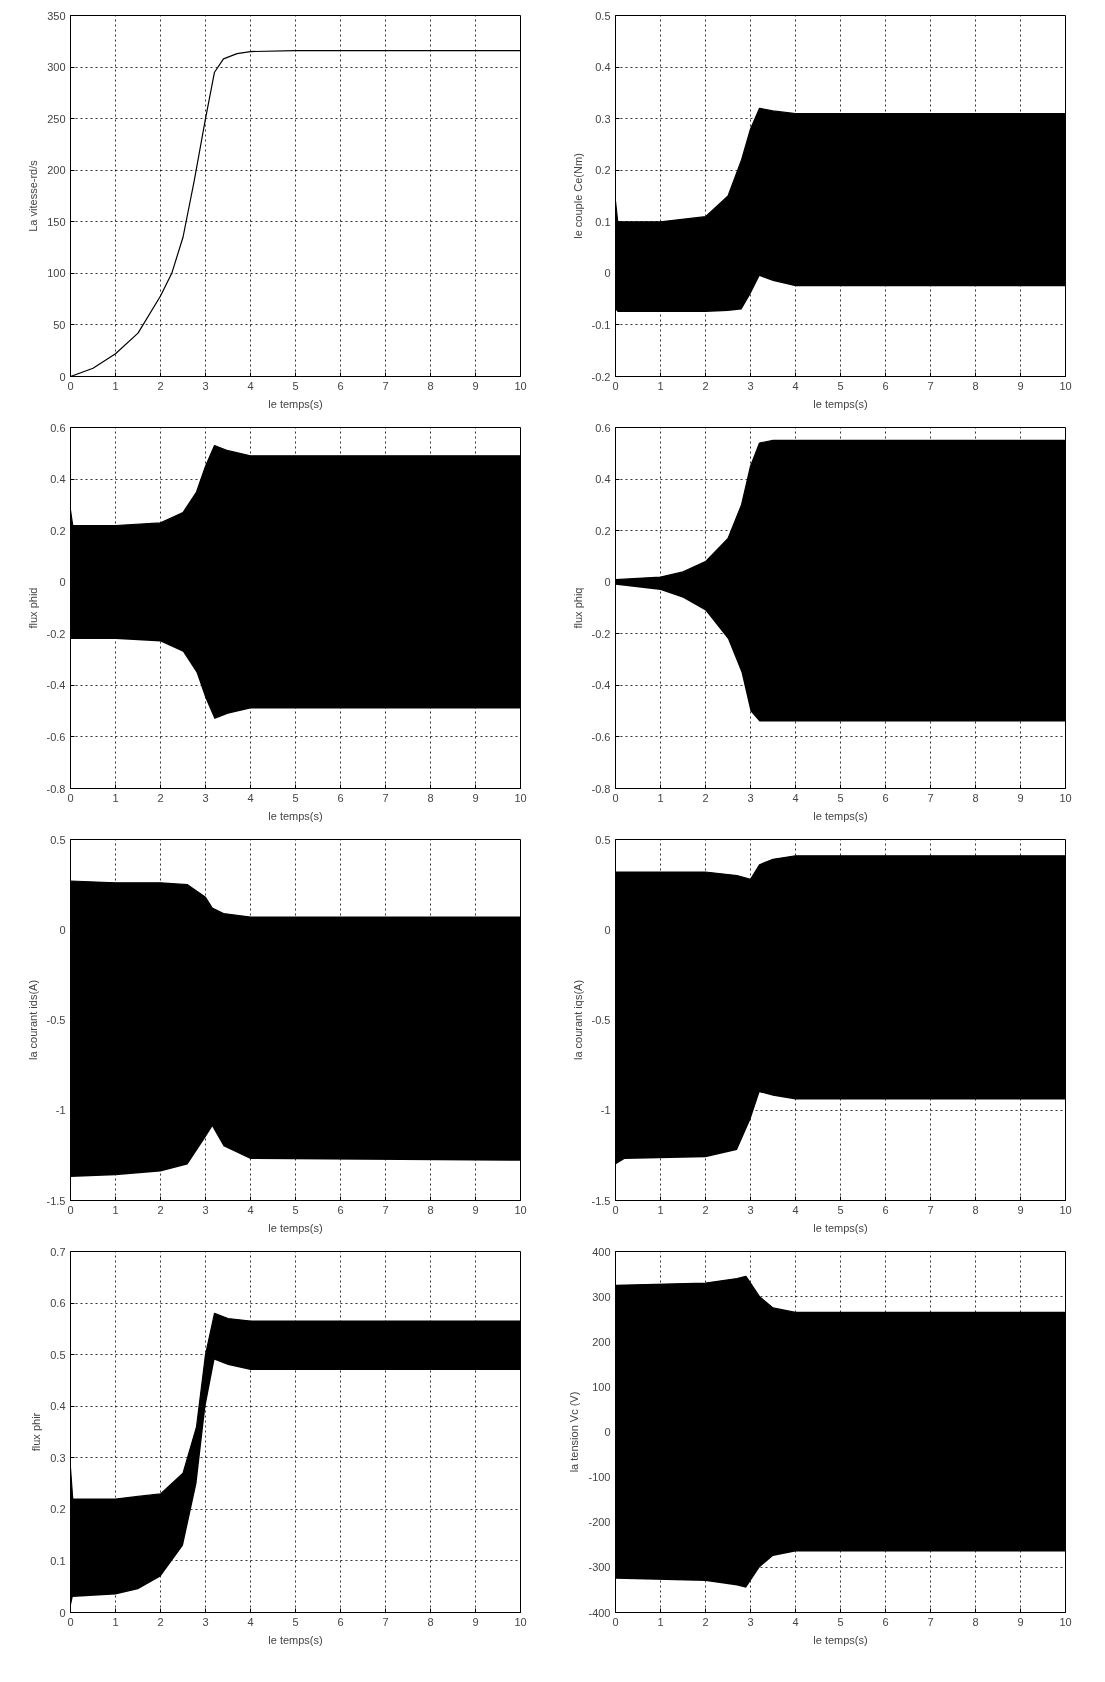 The image size is (1105, 1682). Describe the element at coordinates (33, 195) in the screenshot. I see `y-axis-title: La vitesse-rd/s` at that location.